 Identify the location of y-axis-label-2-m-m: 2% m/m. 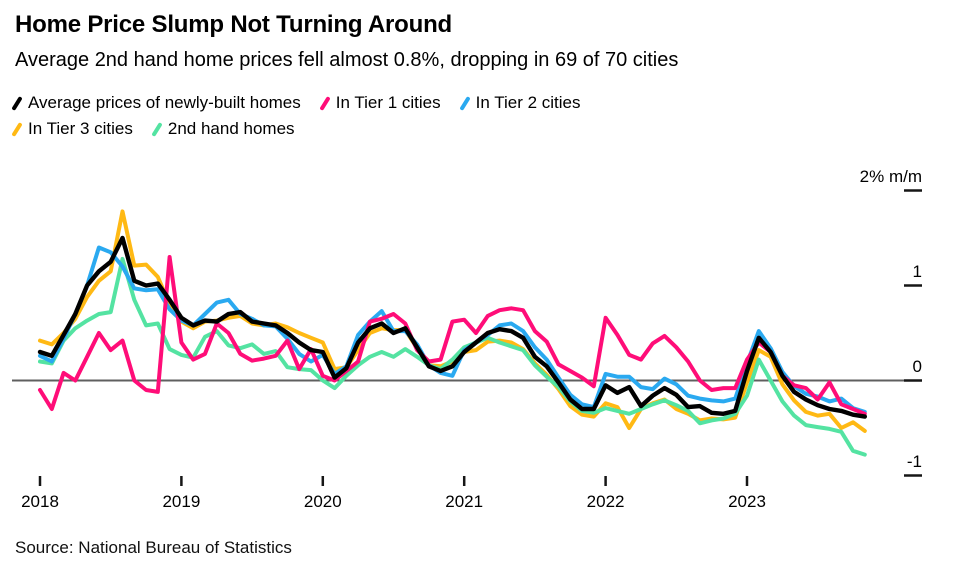
(890, 176).